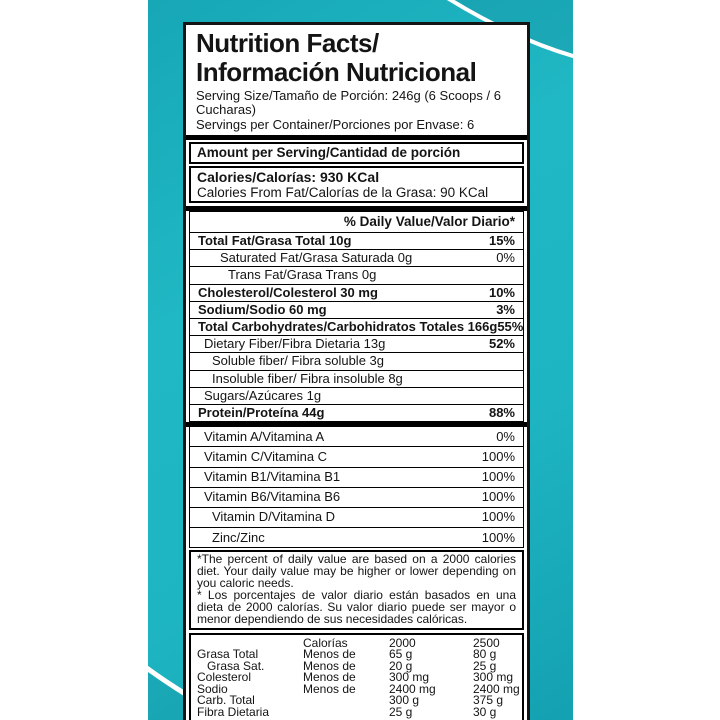 This screenshot has width=720, height=720. Describe the element at coordinates (224, 677) in the screenshot. I see `ref-cell: Colesterol` at that location.